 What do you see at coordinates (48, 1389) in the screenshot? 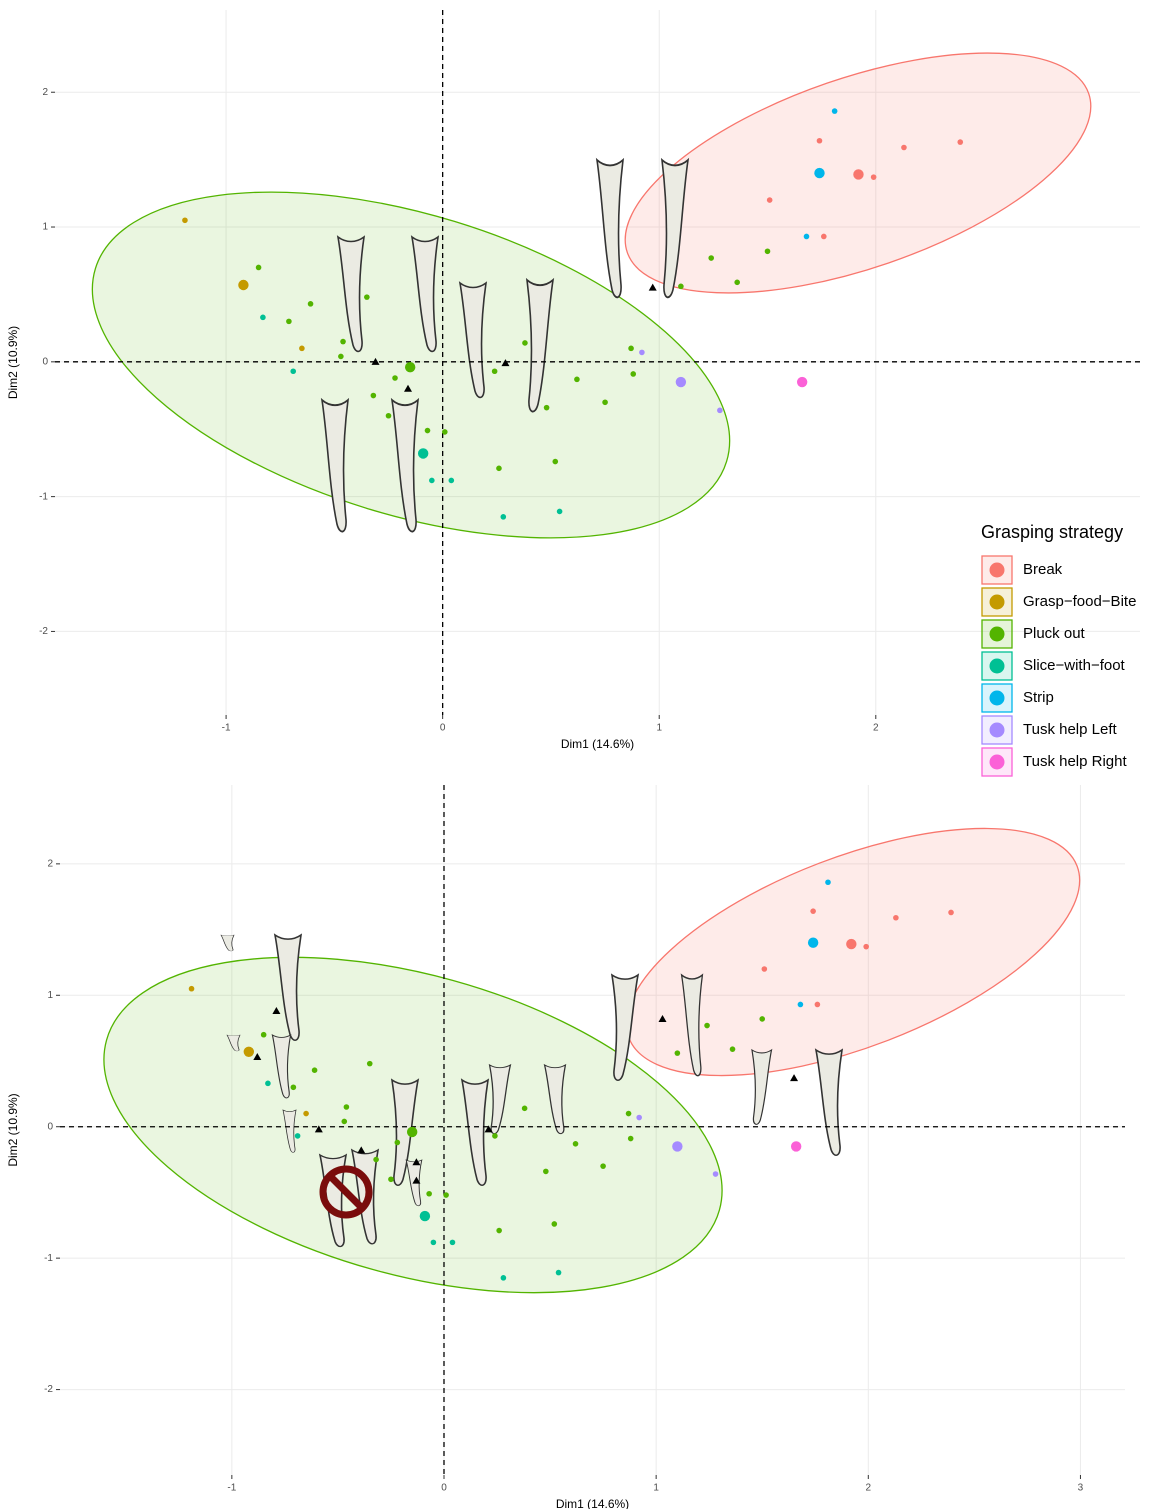
I see `y-tick-label: -2` at bounding box center [48, 1389].